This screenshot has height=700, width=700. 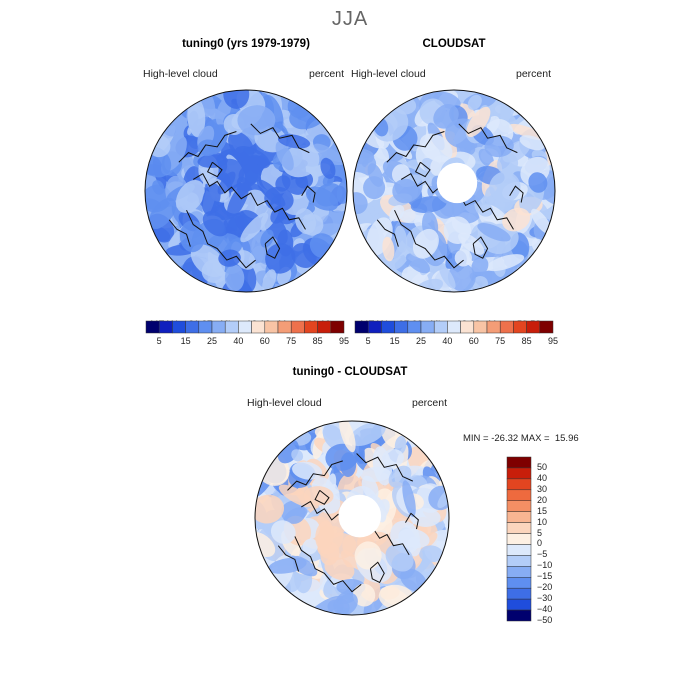 I want to click on panel2-colorbar-tick-label: 85, so click(x=526, y=341).